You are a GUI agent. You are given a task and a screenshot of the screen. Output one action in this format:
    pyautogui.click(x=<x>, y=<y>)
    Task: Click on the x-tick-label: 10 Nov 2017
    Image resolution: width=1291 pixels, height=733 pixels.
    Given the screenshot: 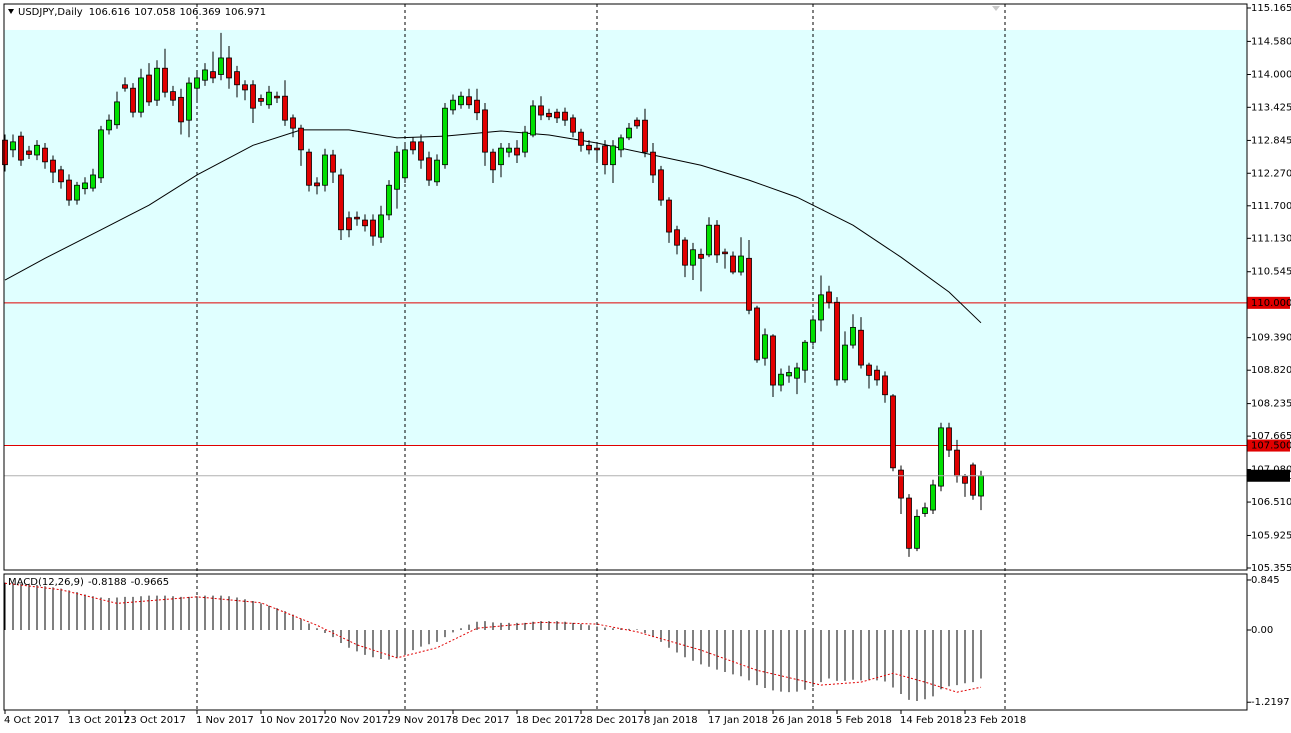 What is the action you would take?
    pyautogui.click(x=292, y=720)
    